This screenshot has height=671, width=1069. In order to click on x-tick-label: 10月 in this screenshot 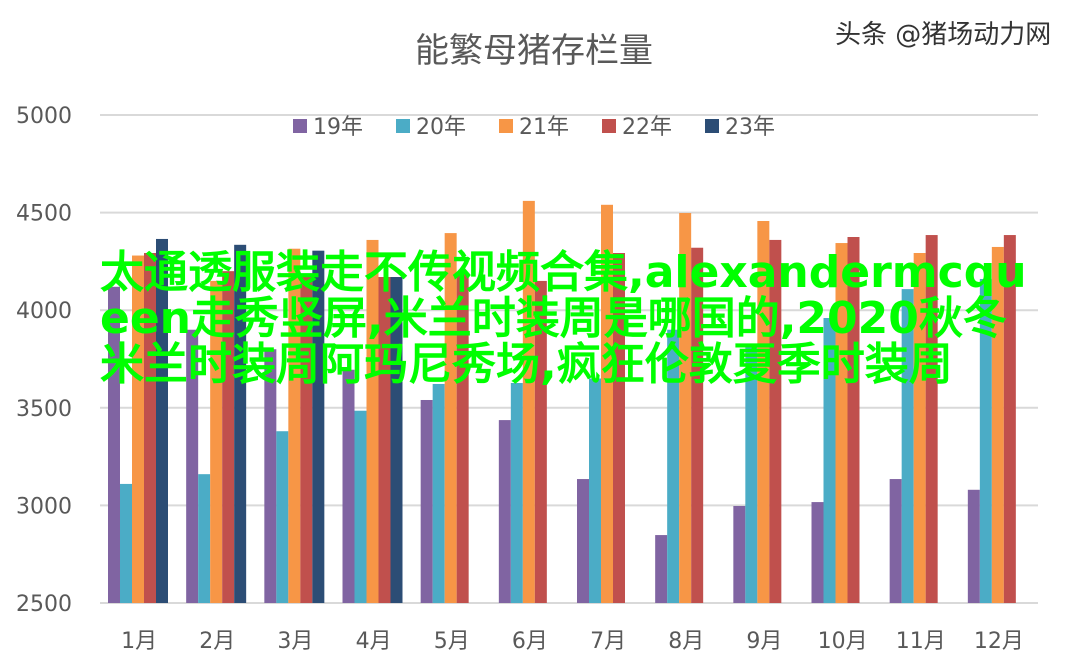, I will do `click(843, 641)`.